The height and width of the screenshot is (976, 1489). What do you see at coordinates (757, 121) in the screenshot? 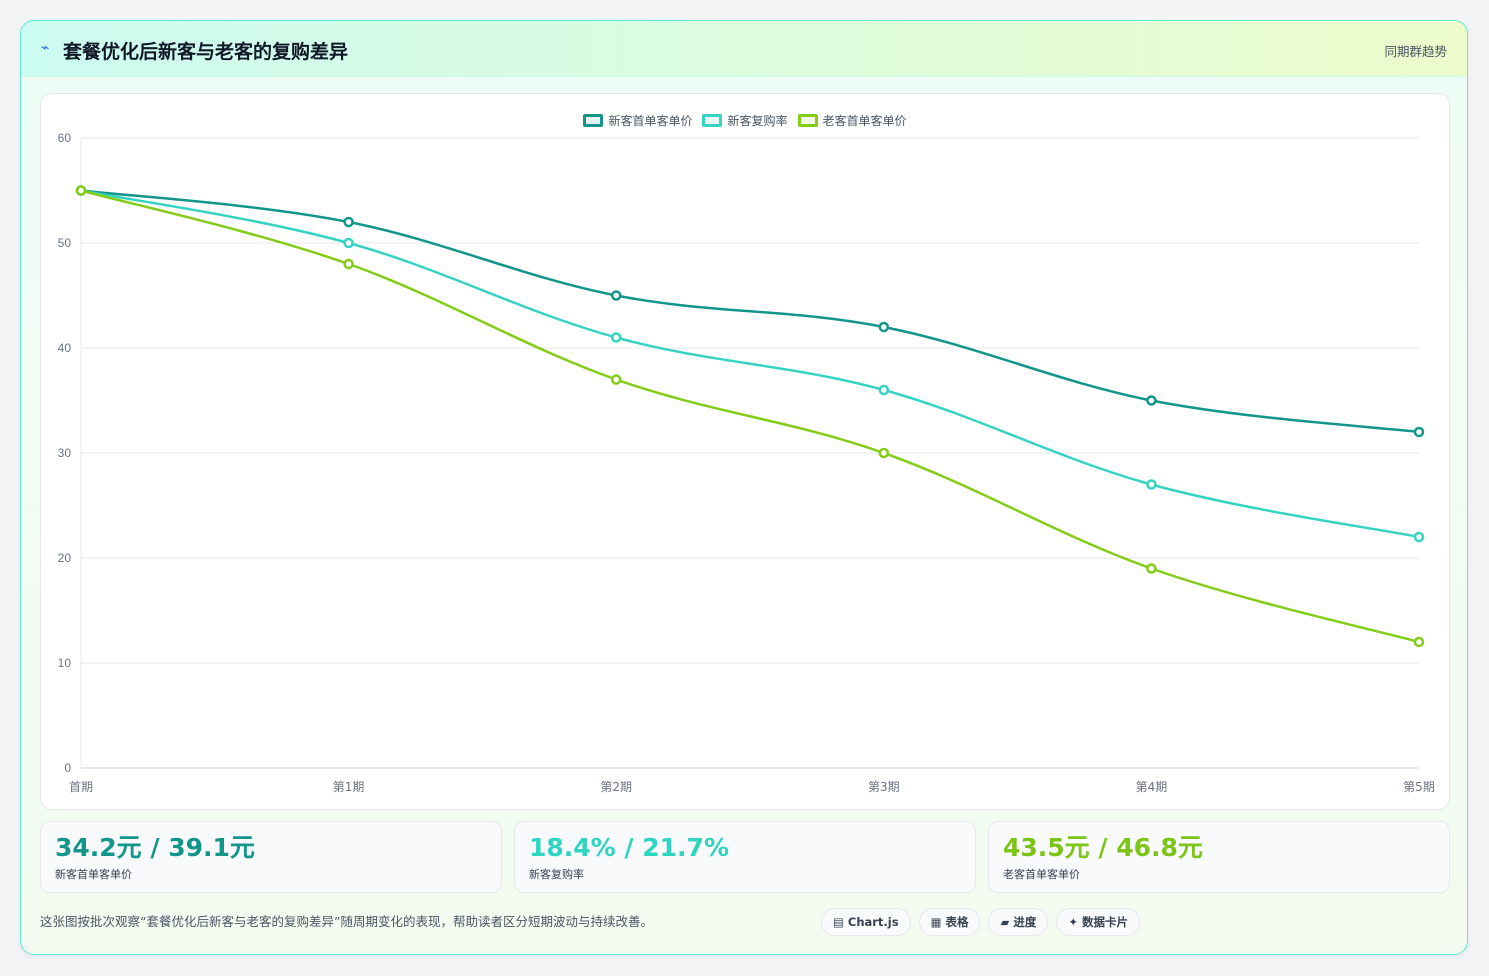
I see `legend-label-1: 新客复购率` at bounding box center [757, 121].